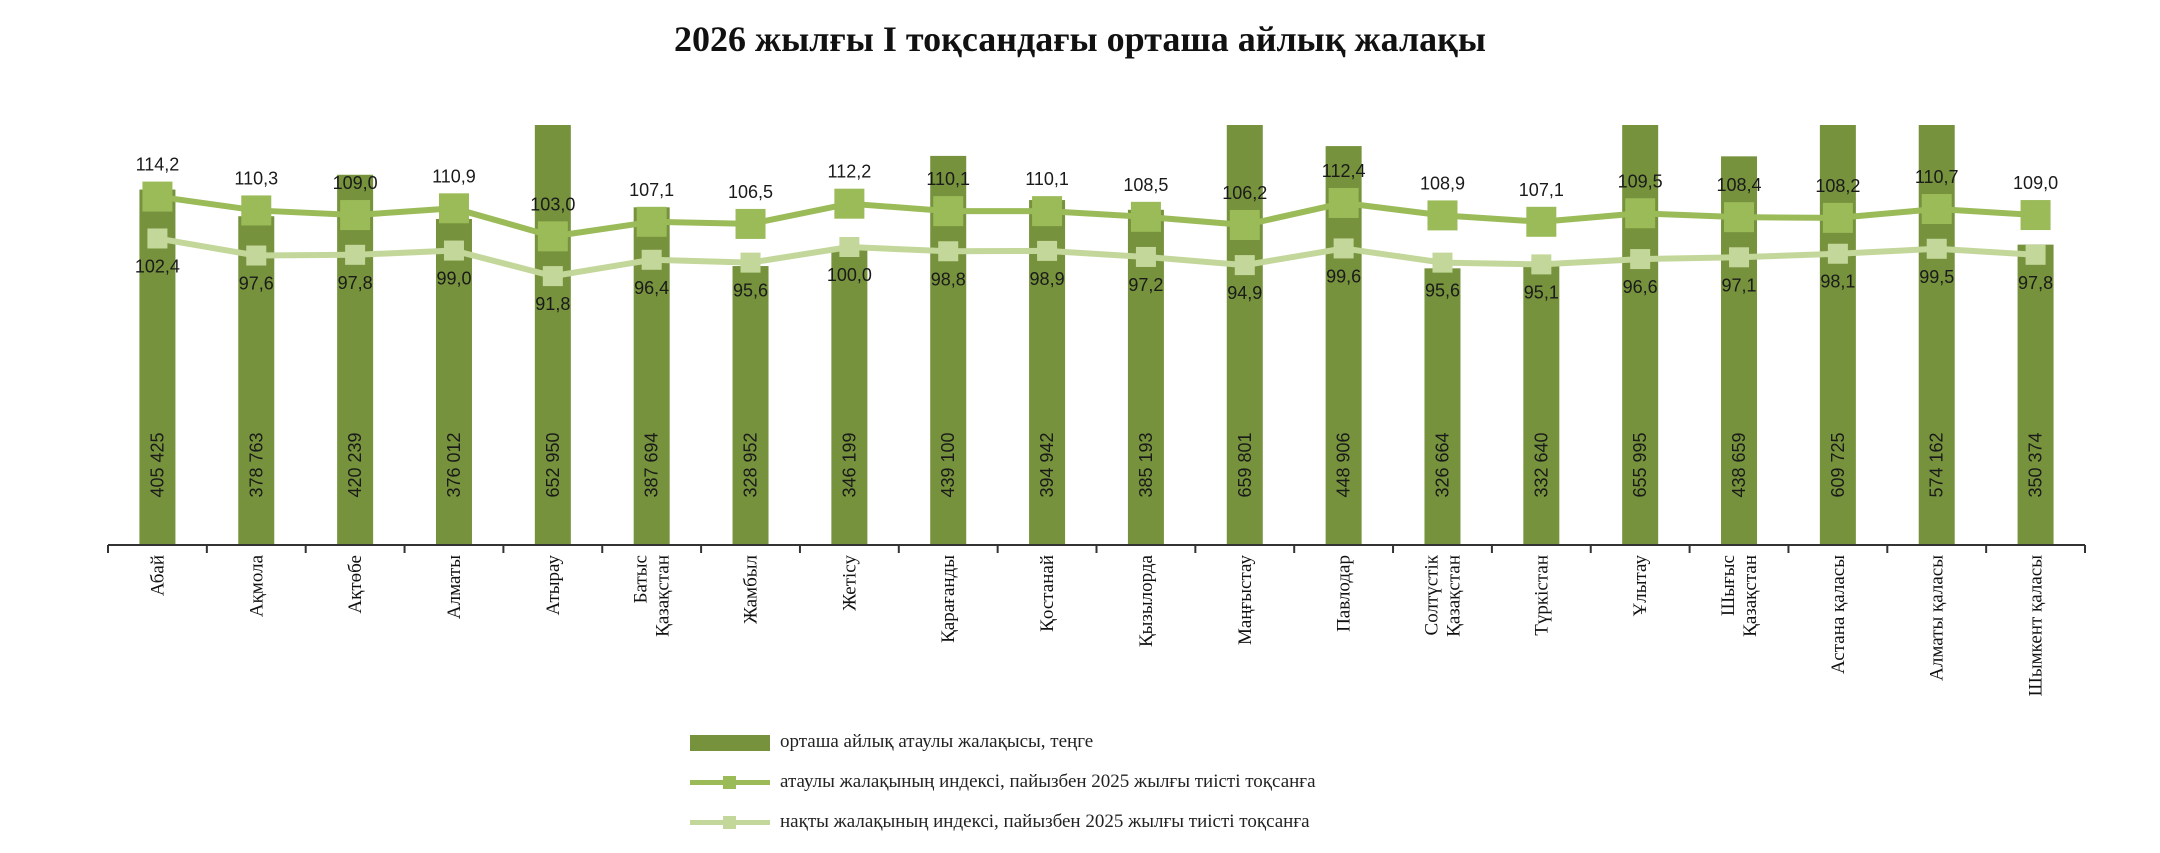  I want to click on nominal-index-label: 108,9, so click(1442, 183).